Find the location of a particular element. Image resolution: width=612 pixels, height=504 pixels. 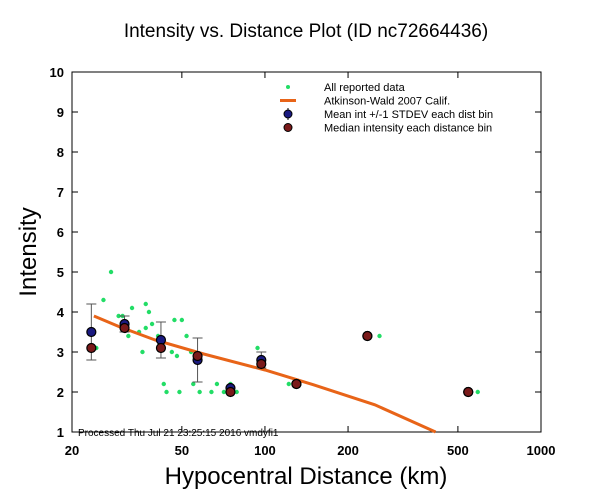

y-tick-label: 3 is located at coordinates (60, 352).